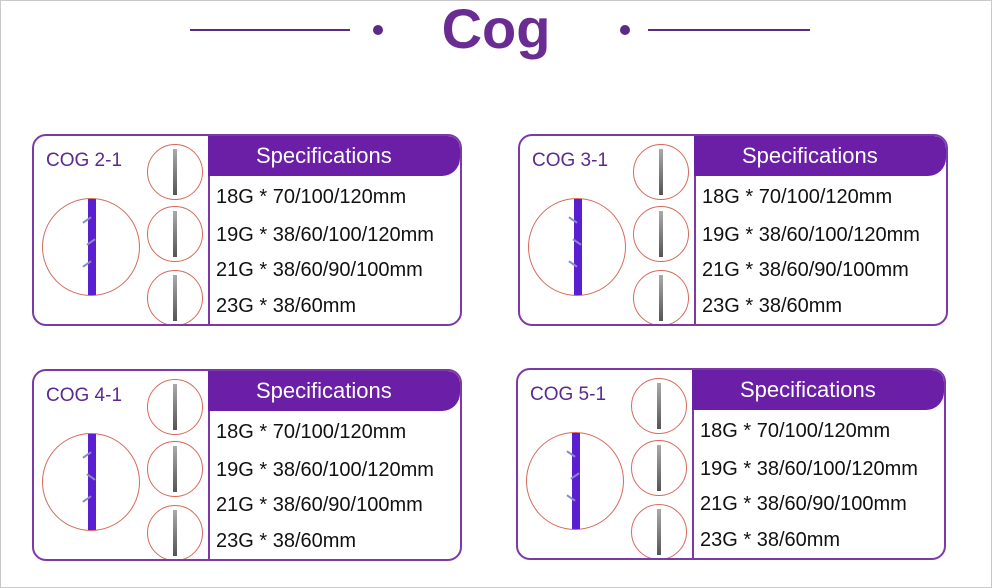 The height and width of the screenshot is (588, 992). Describe the element at coordinates (84, 395) in the screenshot. I see `card-title: COG 4-1` at that location.